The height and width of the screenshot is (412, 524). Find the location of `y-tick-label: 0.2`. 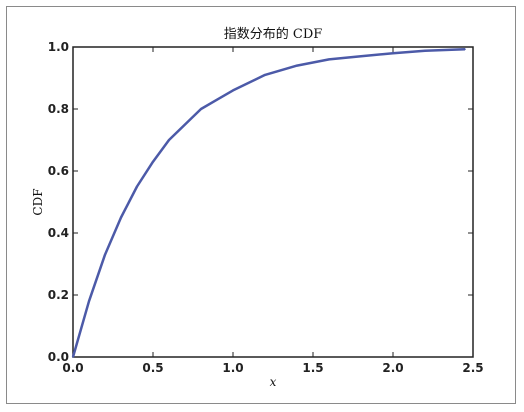

y-tick-label: 0.2 is located at coordinates (58, 295).